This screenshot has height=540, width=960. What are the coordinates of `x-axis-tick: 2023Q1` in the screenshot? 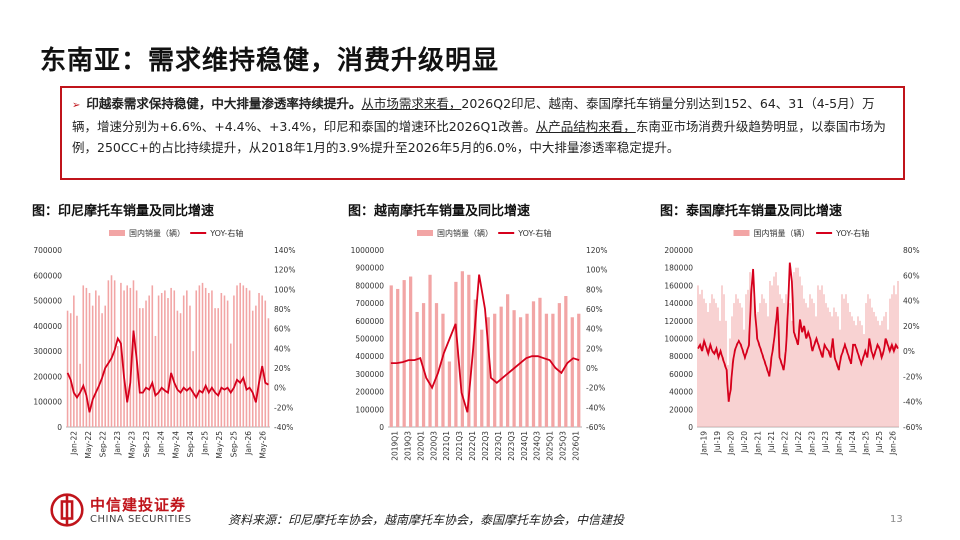 It's located at (498, 446).